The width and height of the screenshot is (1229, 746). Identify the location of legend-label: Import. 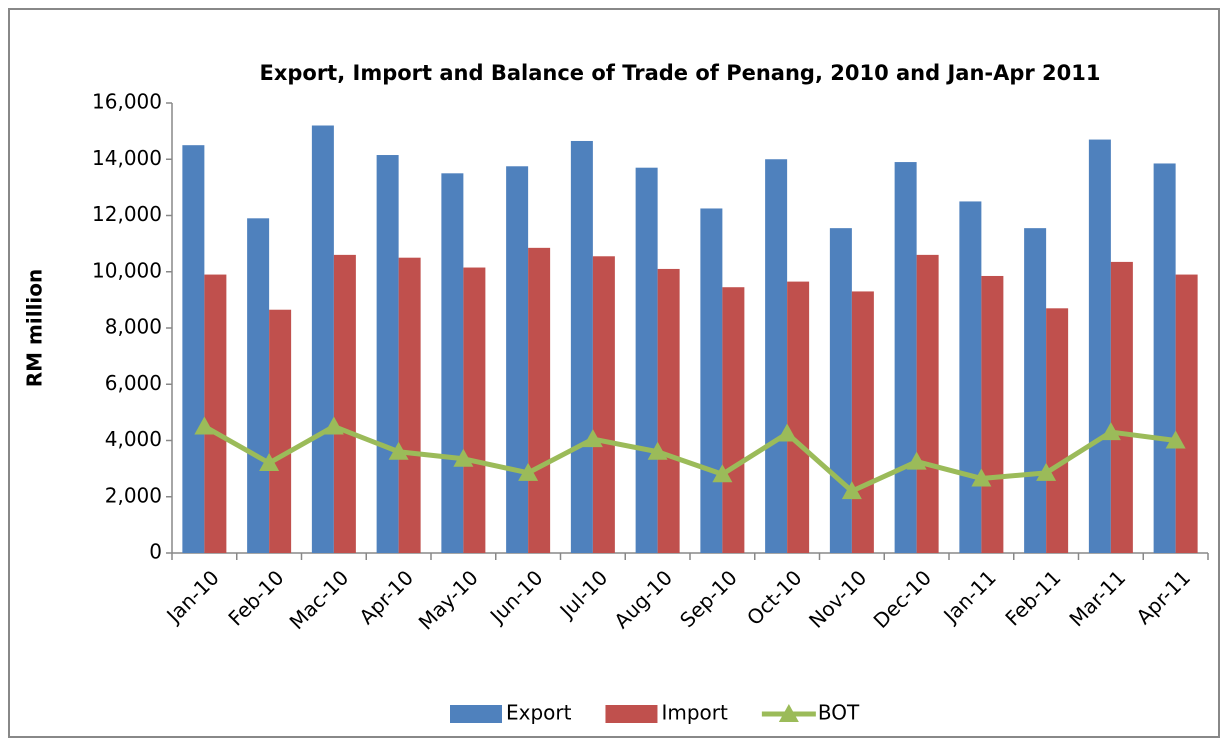
(694, 713).